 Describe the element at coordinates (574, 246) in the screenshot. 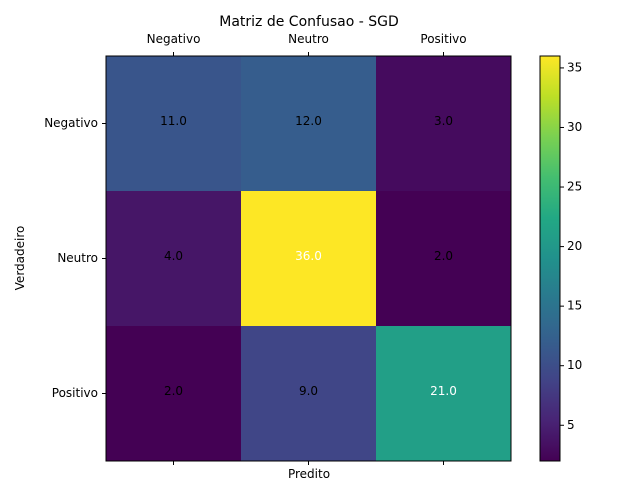

I see `colorbar-tick-label: 20` at that location.